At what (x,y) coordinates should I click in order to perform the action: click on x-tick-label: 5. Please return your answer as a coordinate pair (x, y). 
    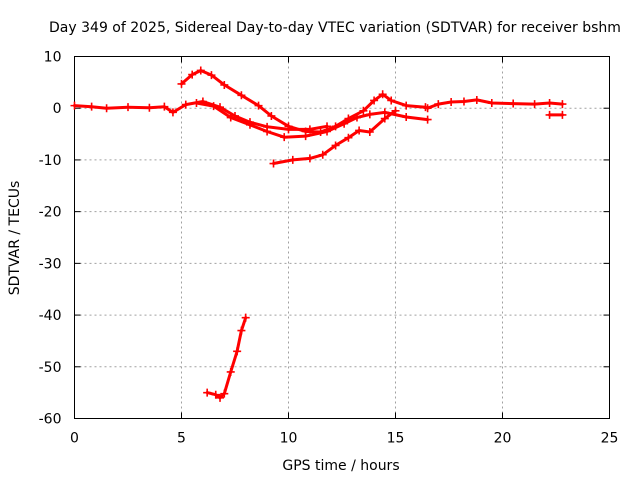
    Looking at the image, I should click on (181, 439).